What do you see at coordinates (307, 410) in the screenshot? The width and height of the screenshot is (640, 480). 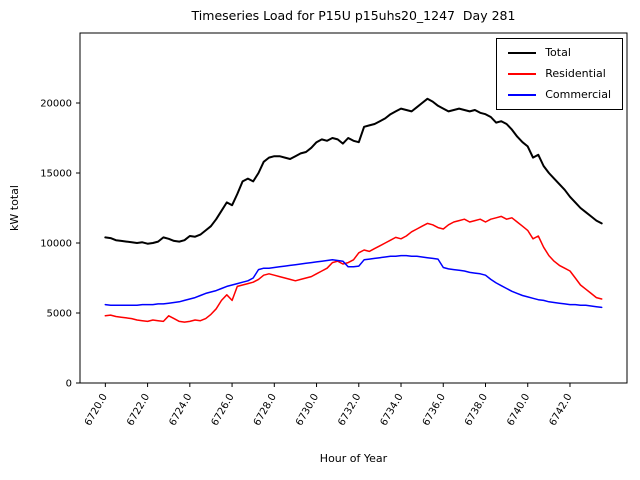 I see `x-tick-label: 6730.0` at bounding box center [307, 410].